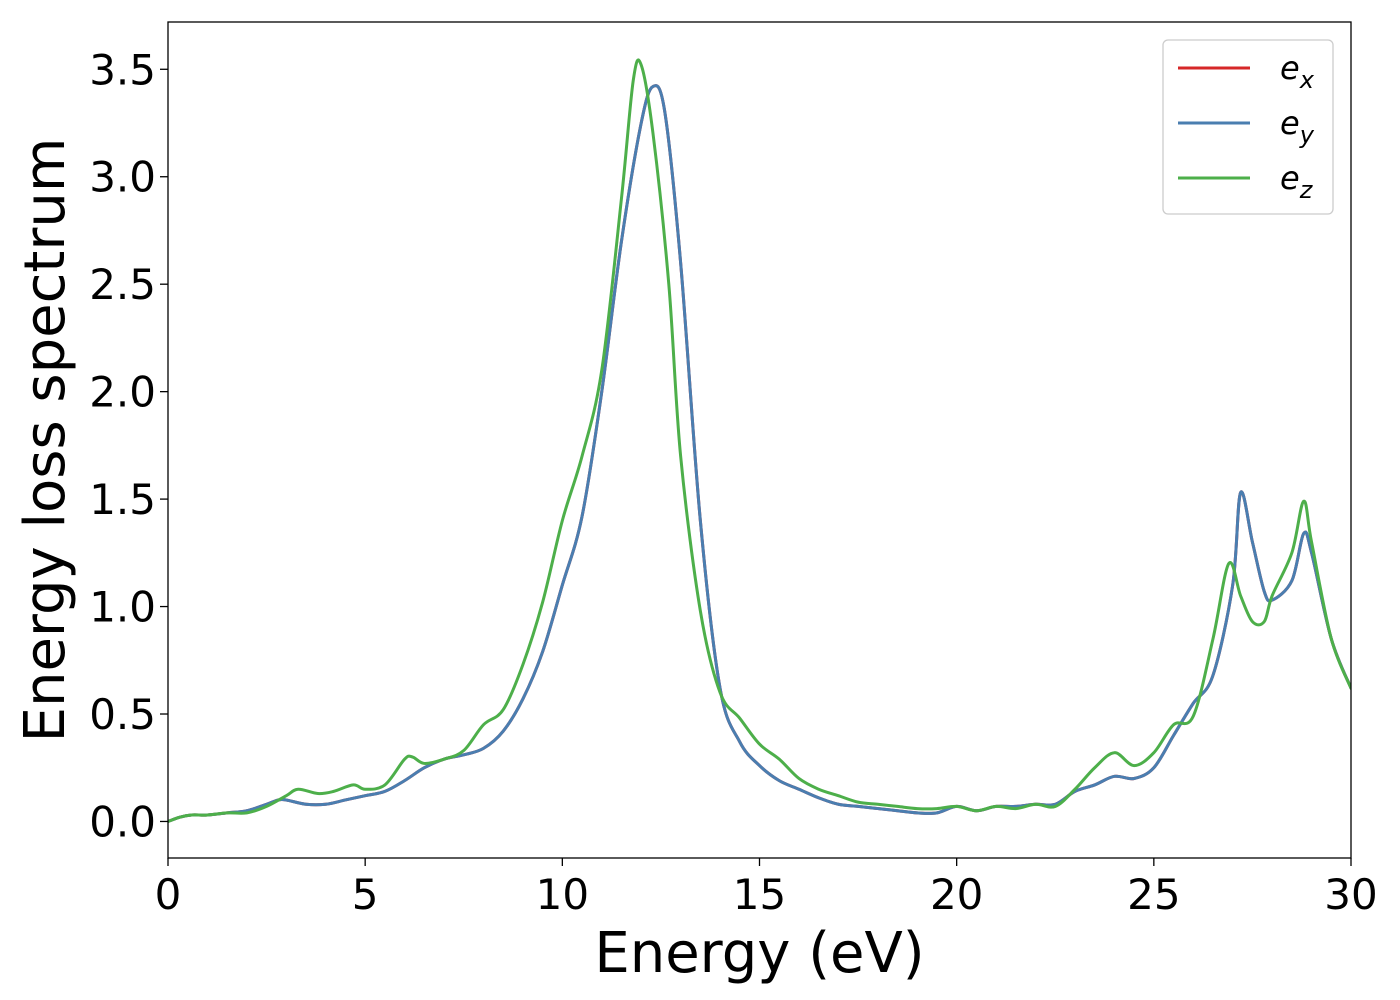  I want to click on x-tick-label: 15, so click(759, 894).